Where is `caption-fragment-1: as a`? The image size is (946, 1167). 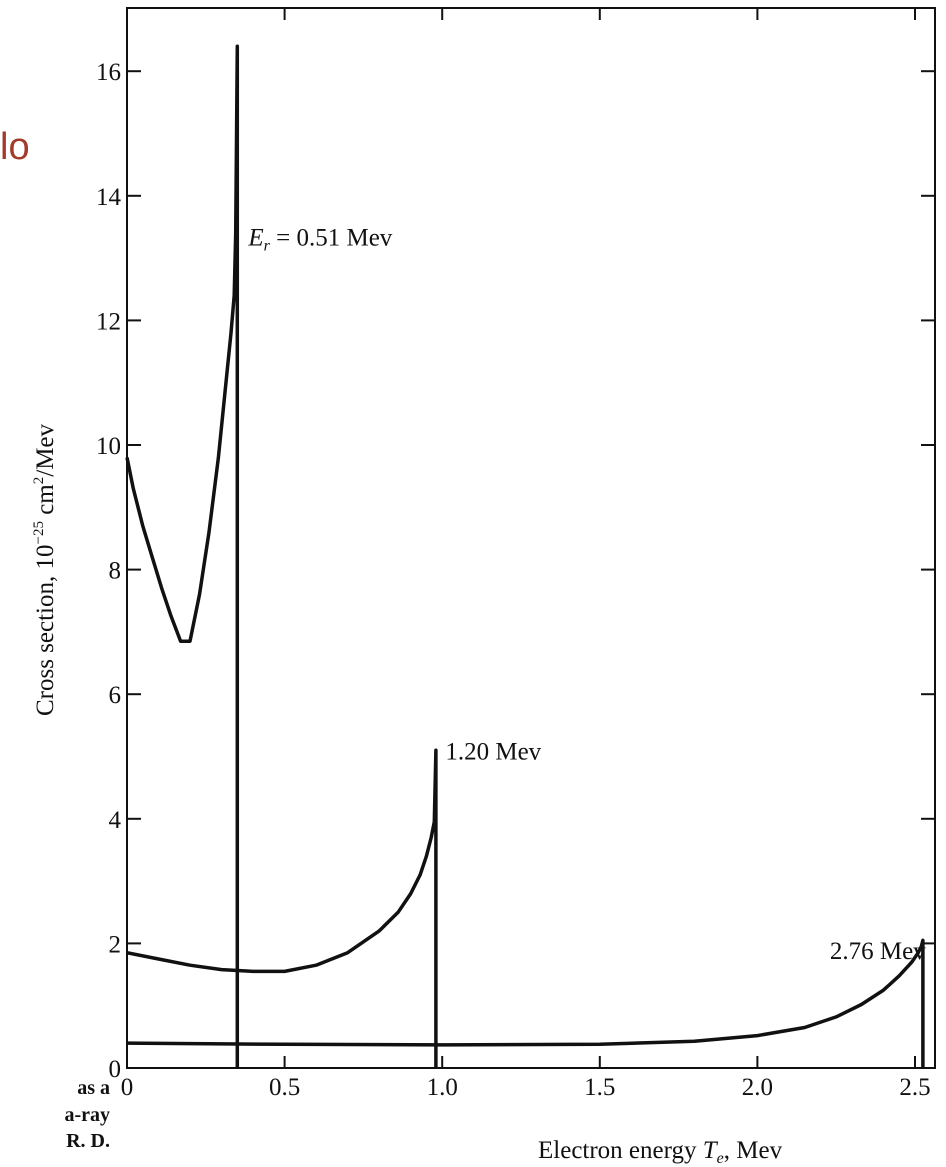
caption-fragment-1: as a is located at coordinates (93, 1088).